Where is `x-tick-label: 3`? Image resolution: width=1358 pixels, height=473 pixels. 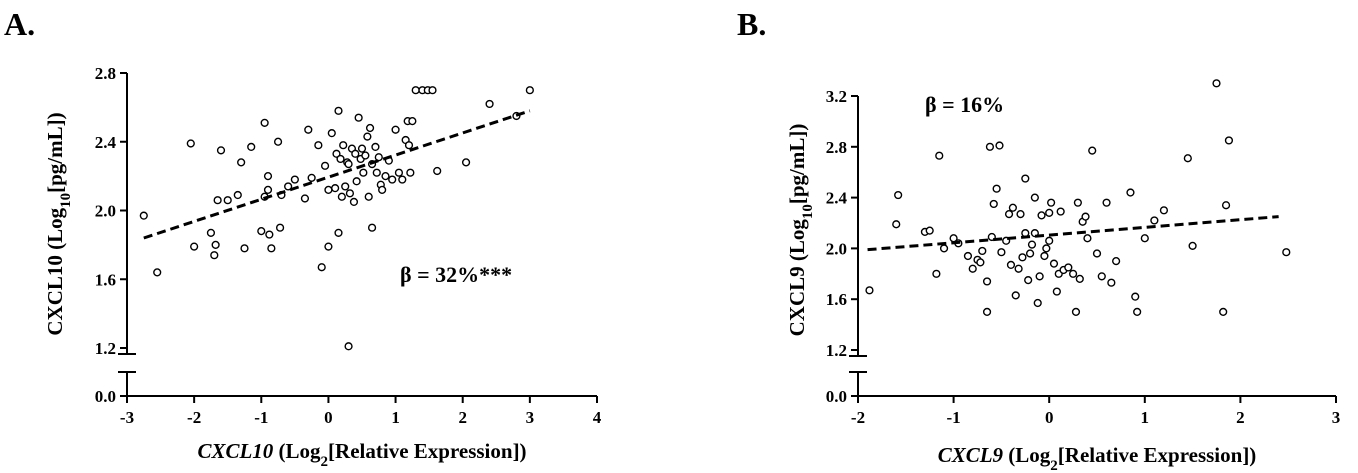 x-tick-label: 3 is located at coordinates (530, 417).